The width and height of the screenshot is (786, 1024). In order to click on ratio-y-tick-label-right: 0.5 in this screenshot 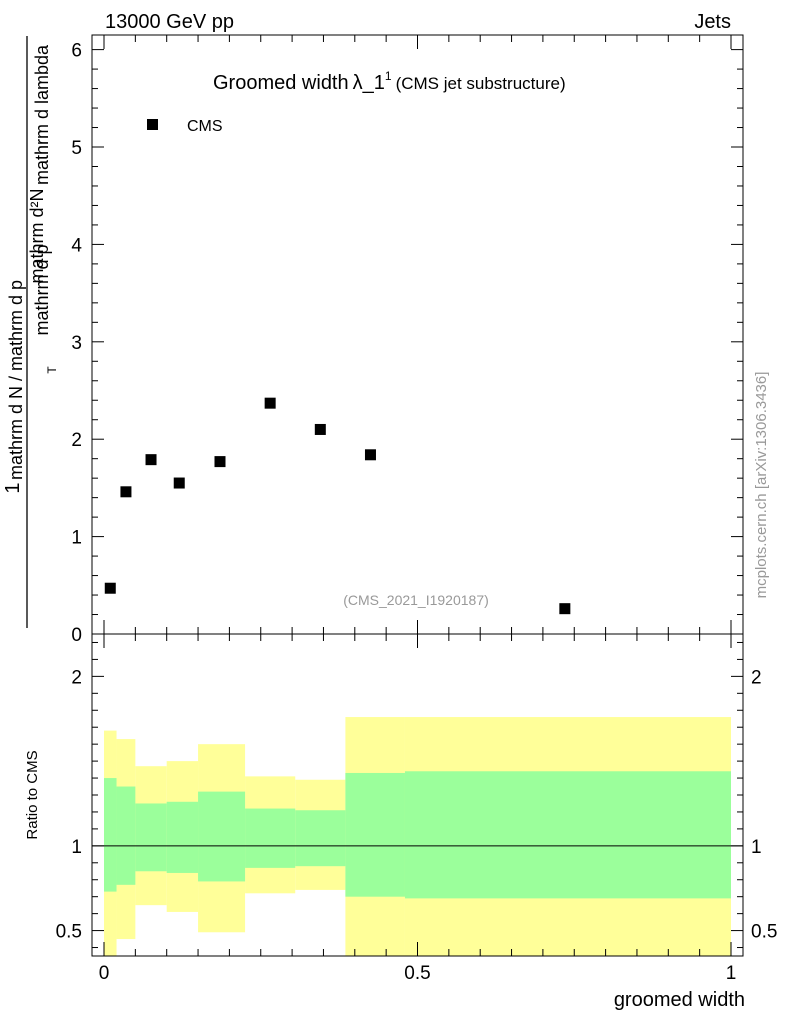, I will do `click(764, 932)`.